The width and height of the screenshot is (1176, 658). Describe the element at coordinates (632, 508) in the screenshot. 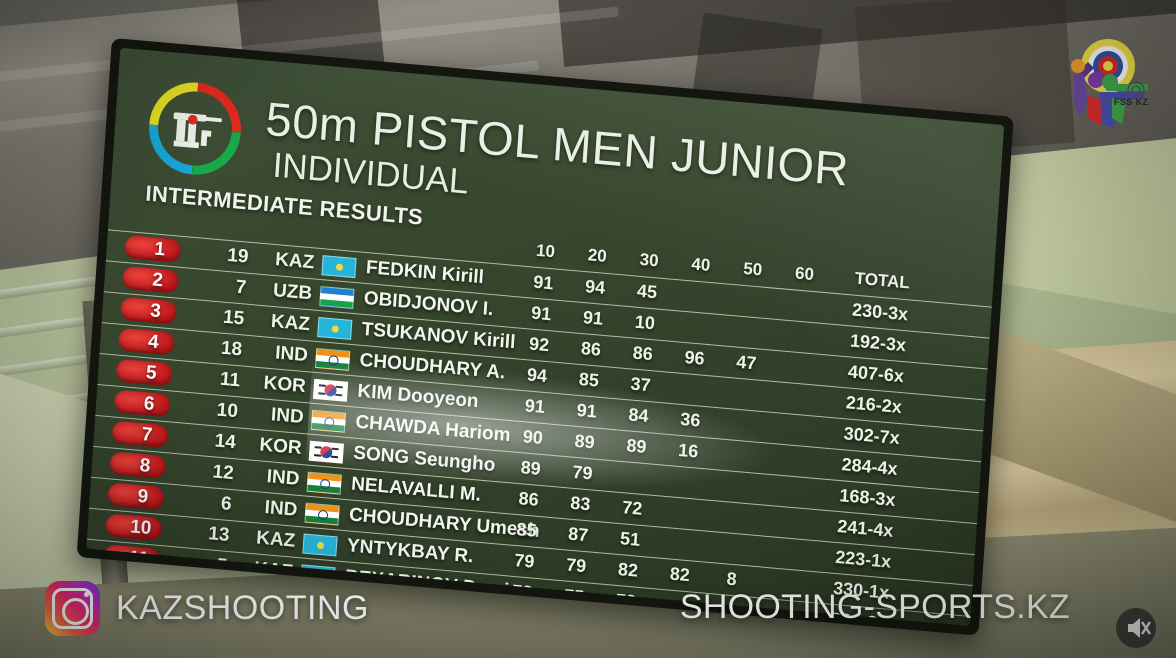

I see `series-score: 72` at that location.